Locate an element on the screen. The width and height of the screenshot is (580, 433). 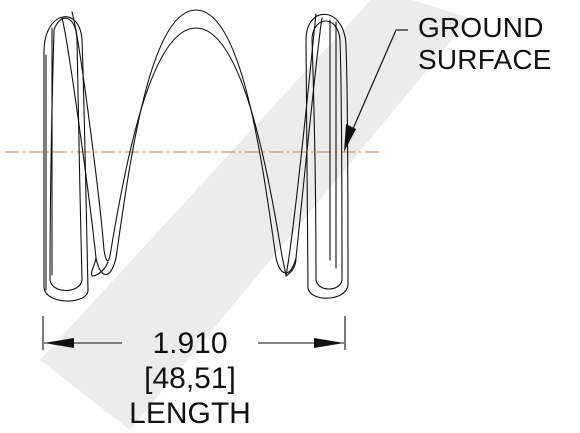
coil-wire-2b is located at coordinates (301, 145).